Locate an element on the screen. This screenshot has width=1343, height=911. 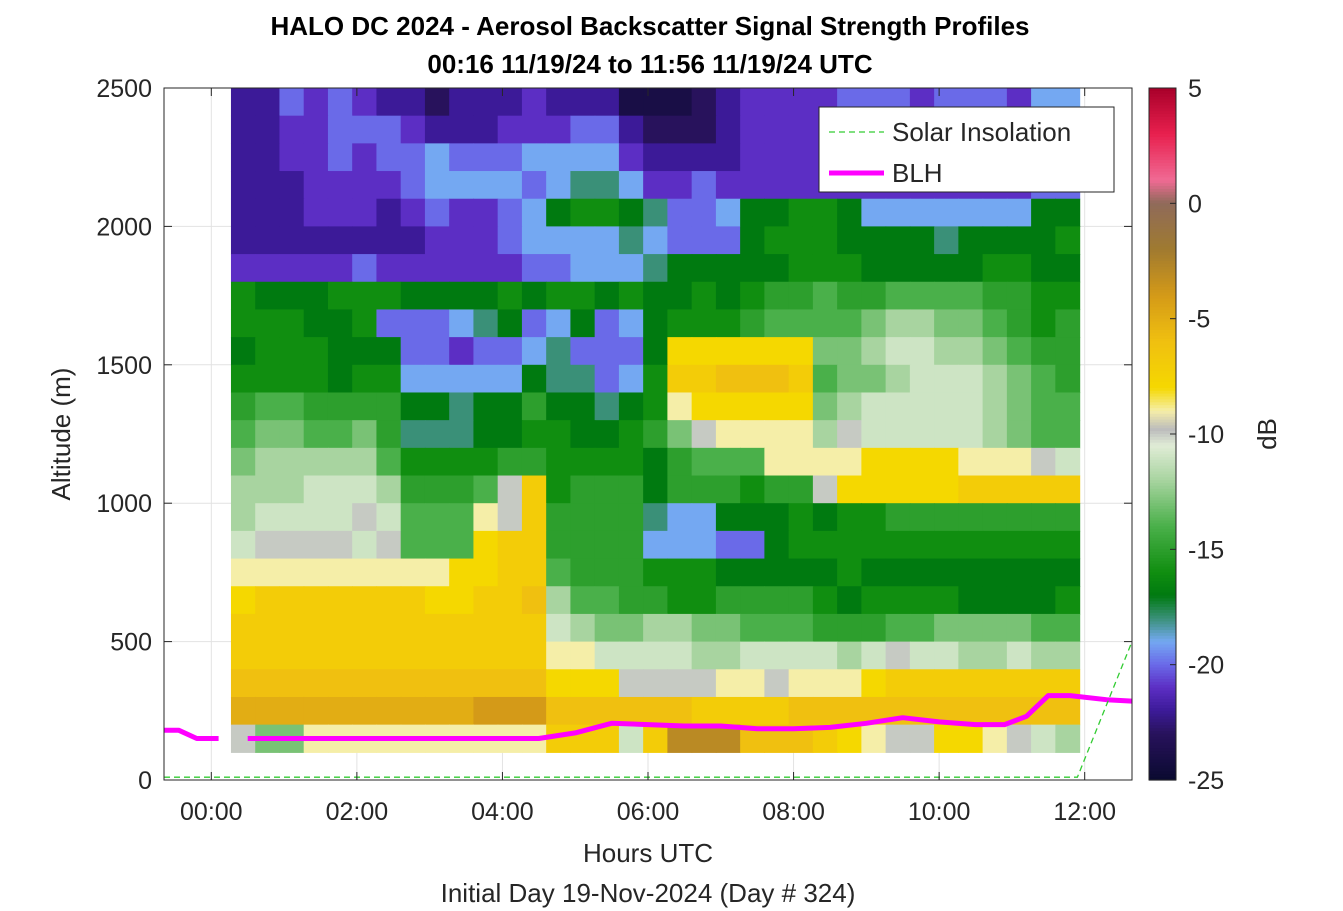
chart-subtitle: 00:16 11/19/24 to 11:56 11/19/24 UTC is located at coordinates (649, 64).